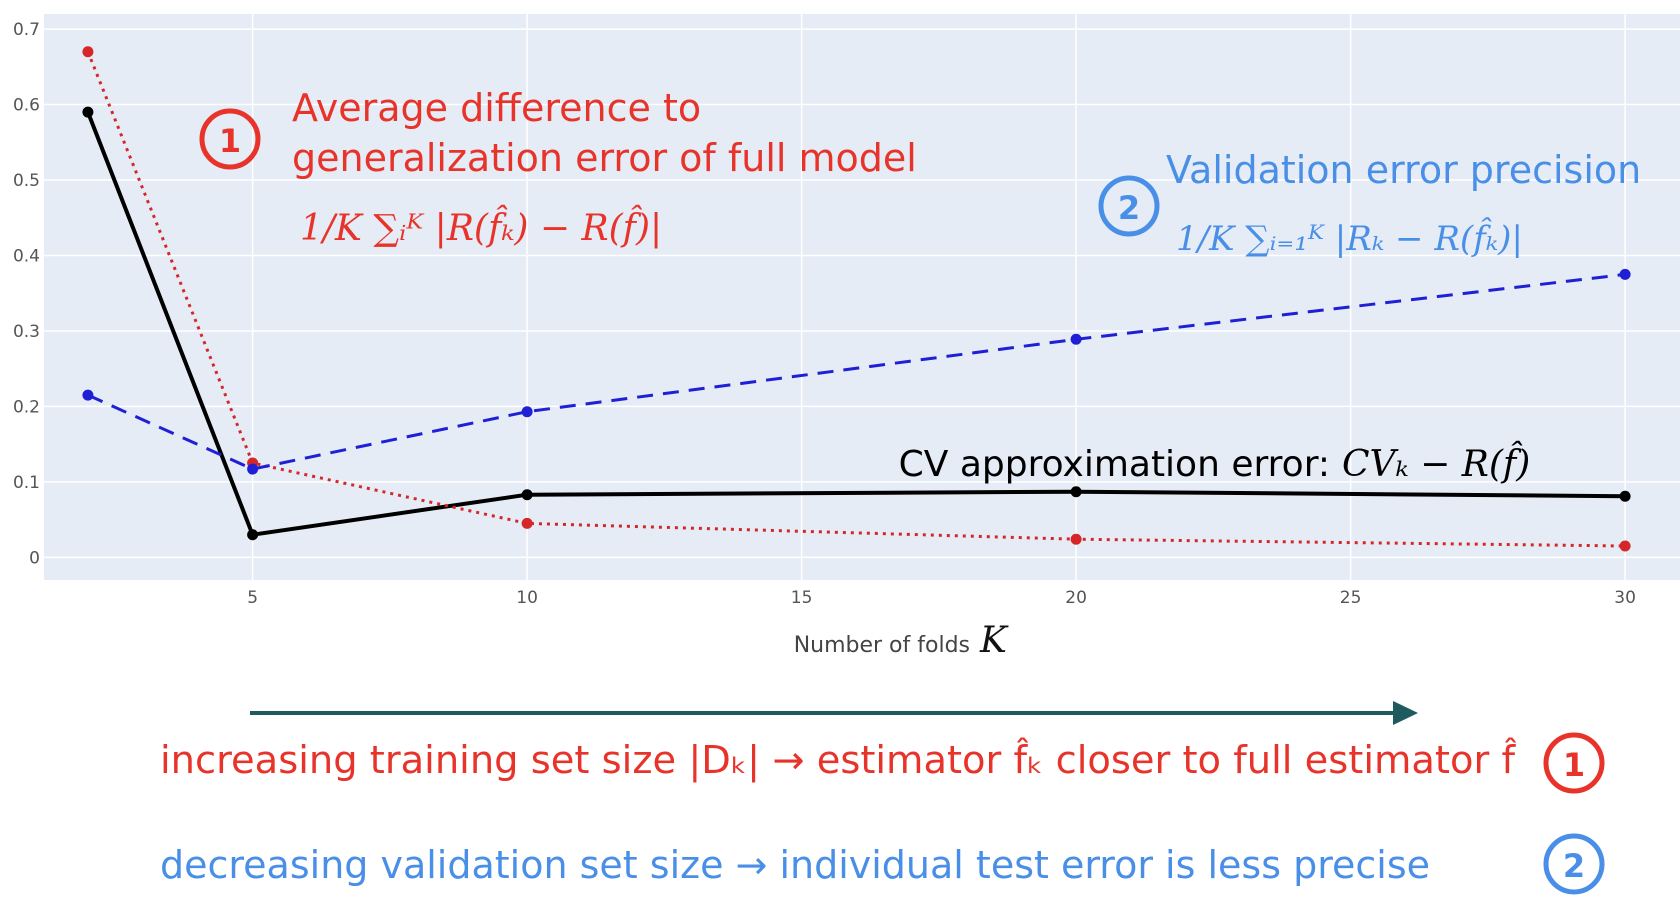  Describe the element at coordinates (1436, 463) in the screenshot. I see `annotation-cv-formula: CVₖ − R(f̂)` at that location.